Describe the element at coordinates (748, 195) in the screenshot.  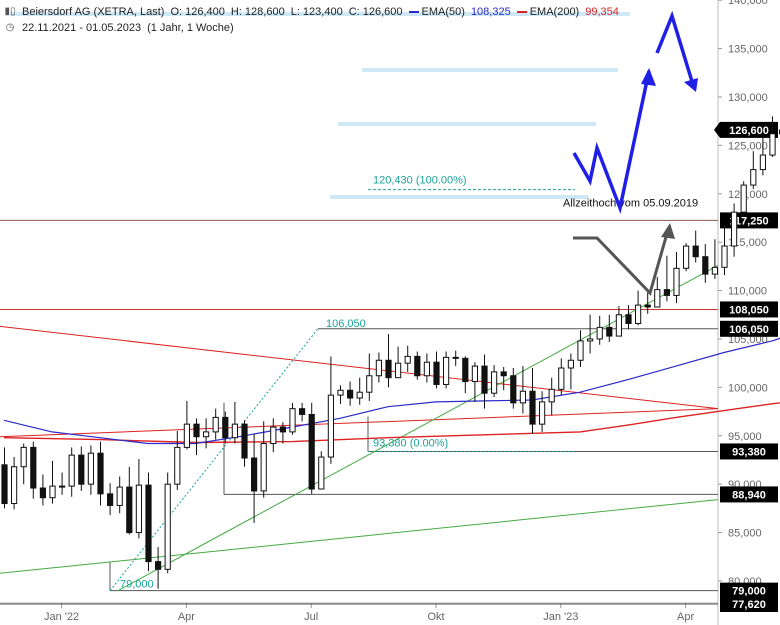
I see `y-tick-label: 120,000` at that location.